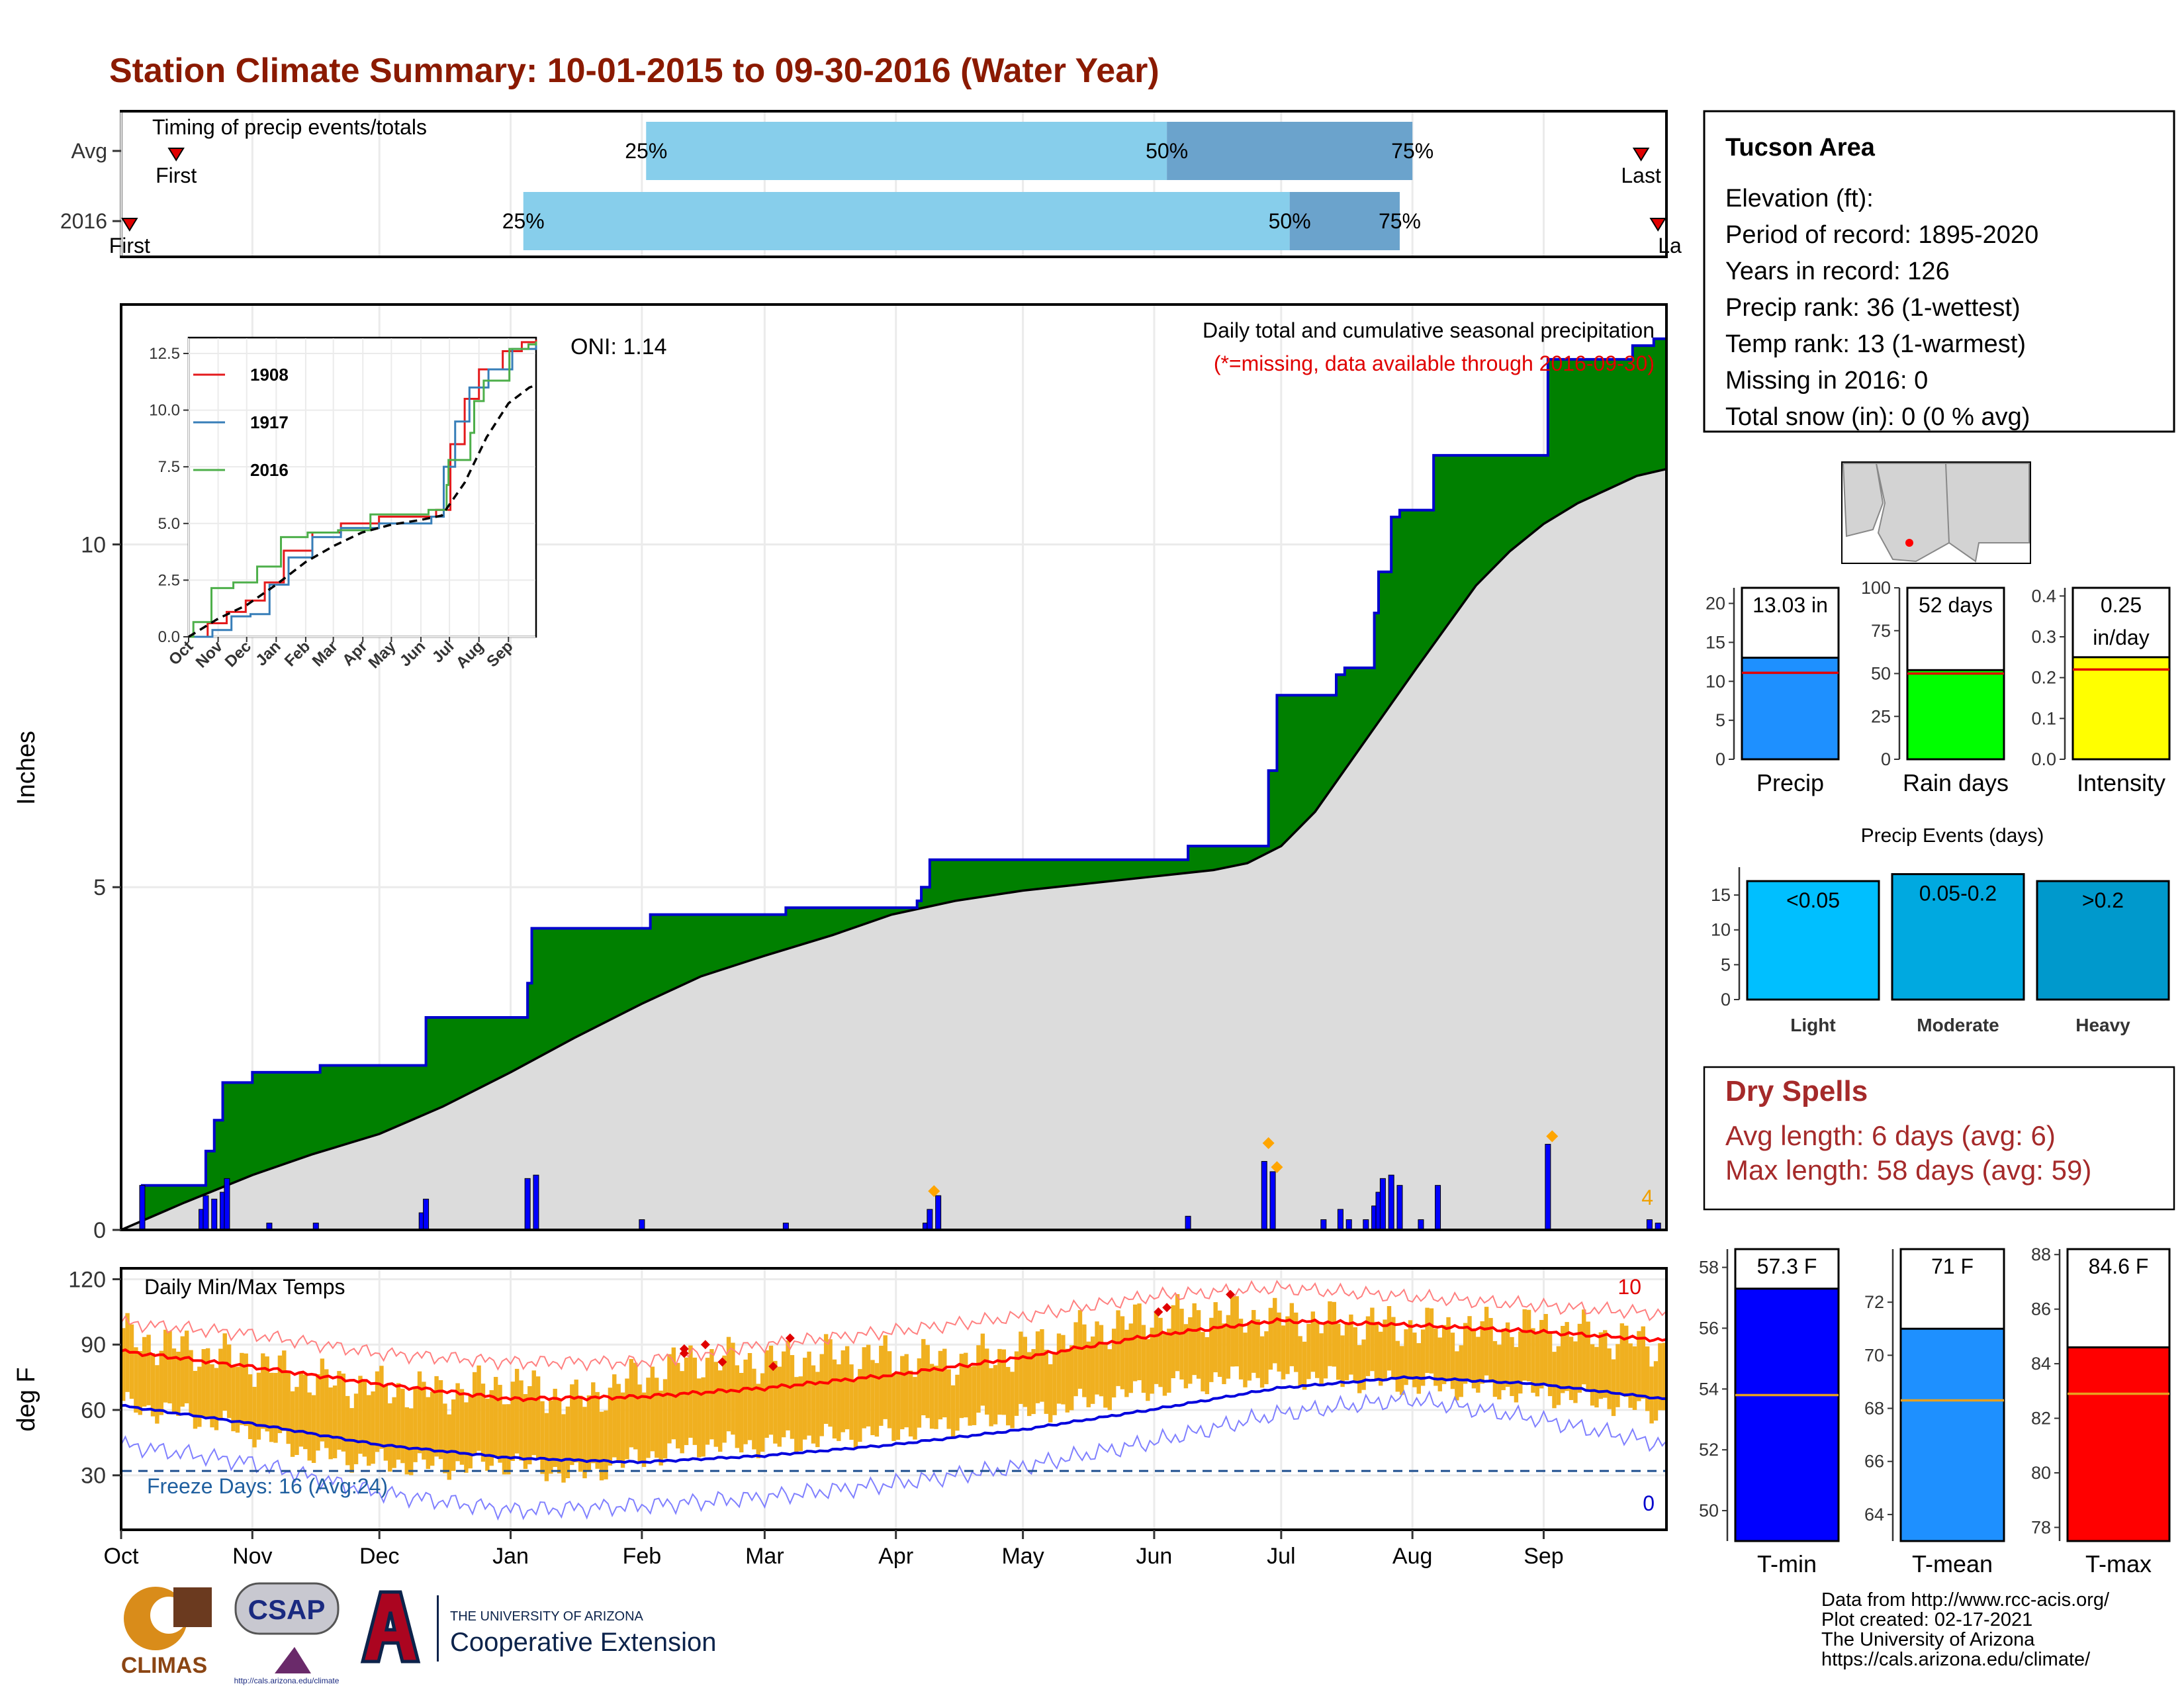 The height and width of the screenshot is (1688, 2184). I want to click on temp-summary-t-min-tick-label: 56, so click(1709, 1328).